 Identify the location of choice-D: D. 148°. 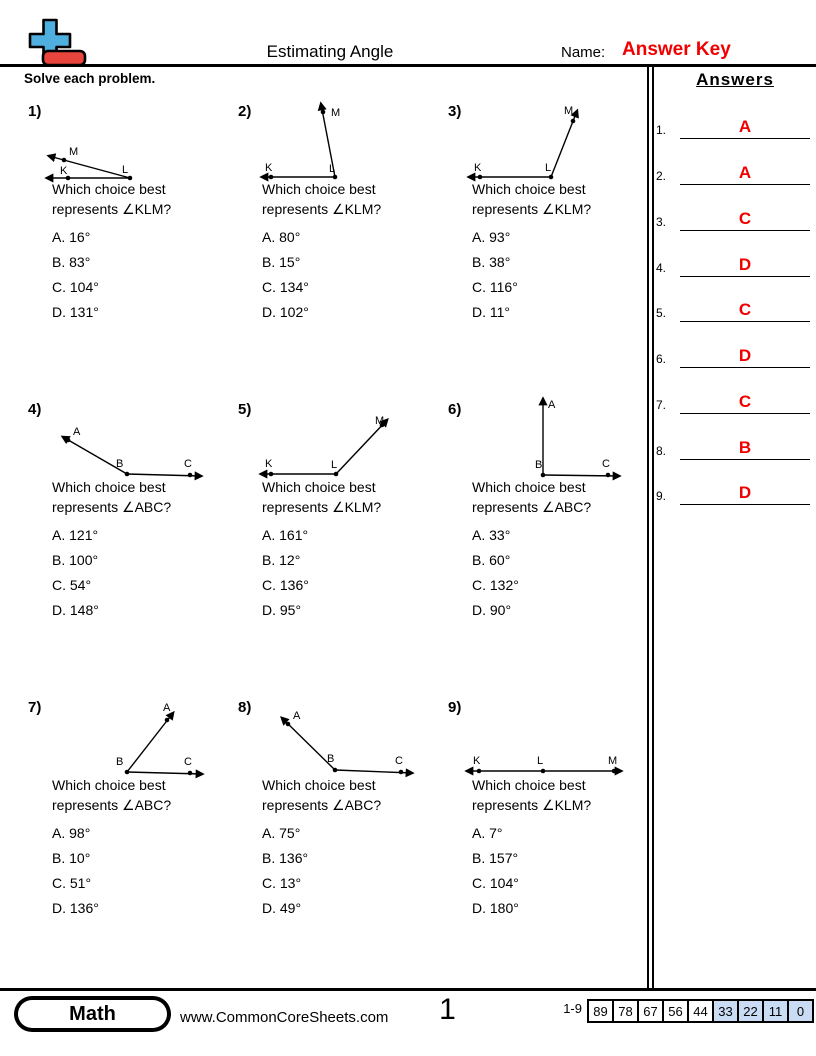
(75, 610).